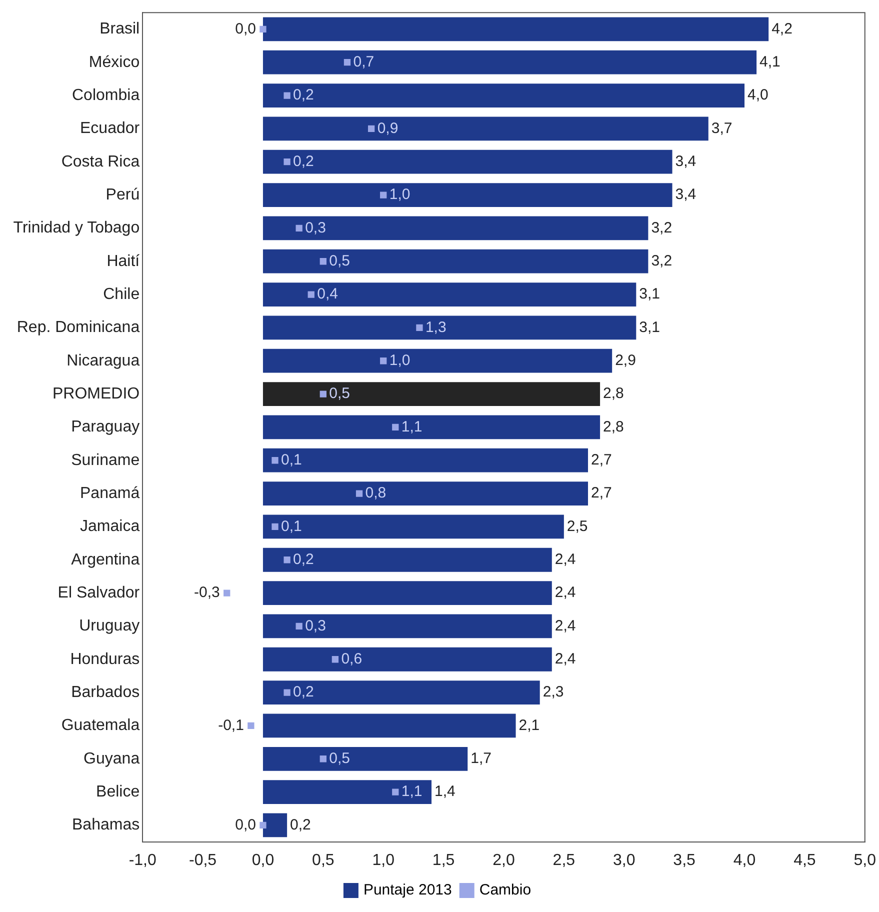  What do you see at coordinates (805, 860) in the screenshot?
I see `x-tick-label: 4,5` at bounding box center [805, 860].